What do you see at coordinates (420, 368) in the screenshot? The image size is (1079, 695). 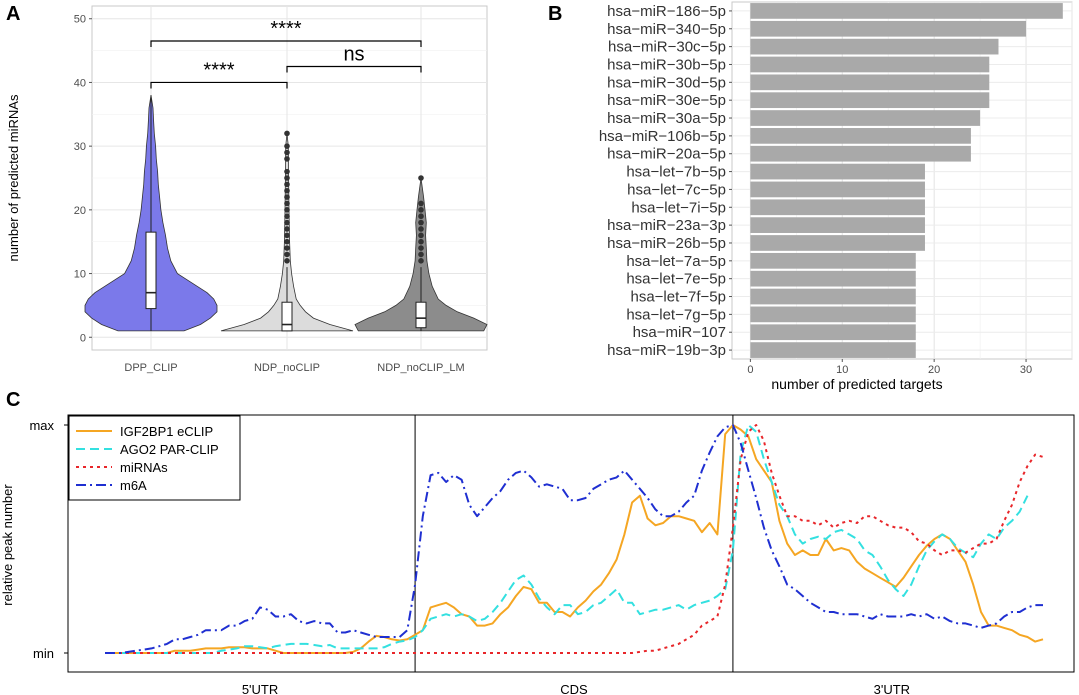 I see `violin-x-tick-label: NDP_noCLIP_LM` at bounding box center [420, 368].